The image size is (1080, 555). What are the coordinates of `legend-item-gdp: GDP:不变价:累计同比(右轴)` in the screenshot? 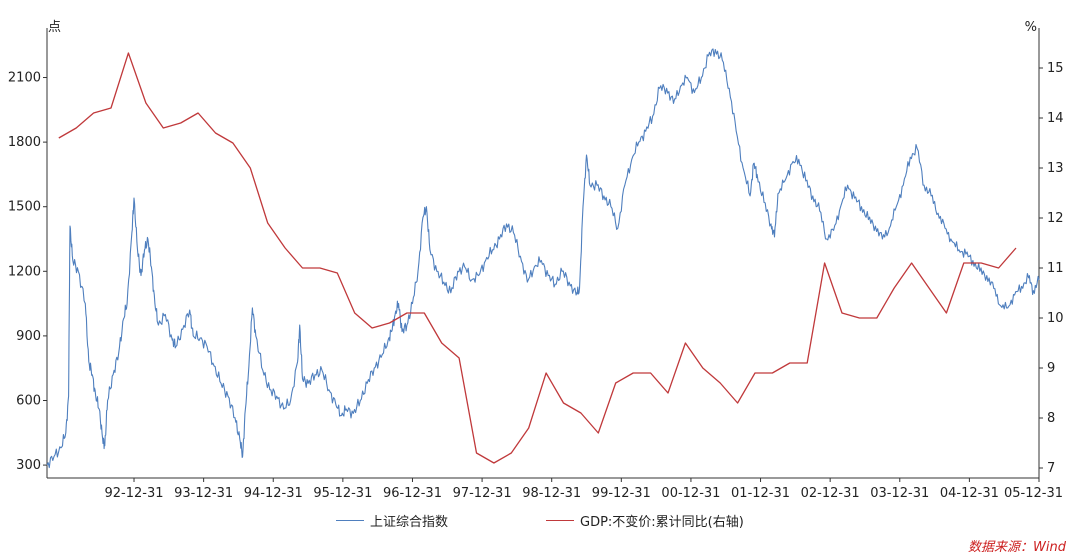 It's located at (645, 520).